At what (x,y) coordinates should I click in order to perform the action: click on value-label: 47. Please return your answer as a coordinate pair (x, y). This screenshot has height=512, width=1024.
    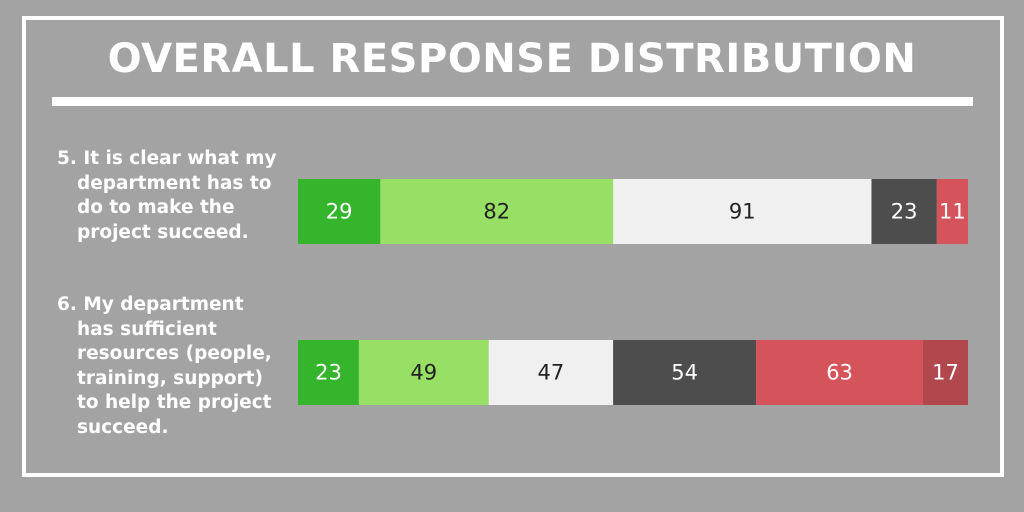
    Looking at the image, I should click on (551, 373).